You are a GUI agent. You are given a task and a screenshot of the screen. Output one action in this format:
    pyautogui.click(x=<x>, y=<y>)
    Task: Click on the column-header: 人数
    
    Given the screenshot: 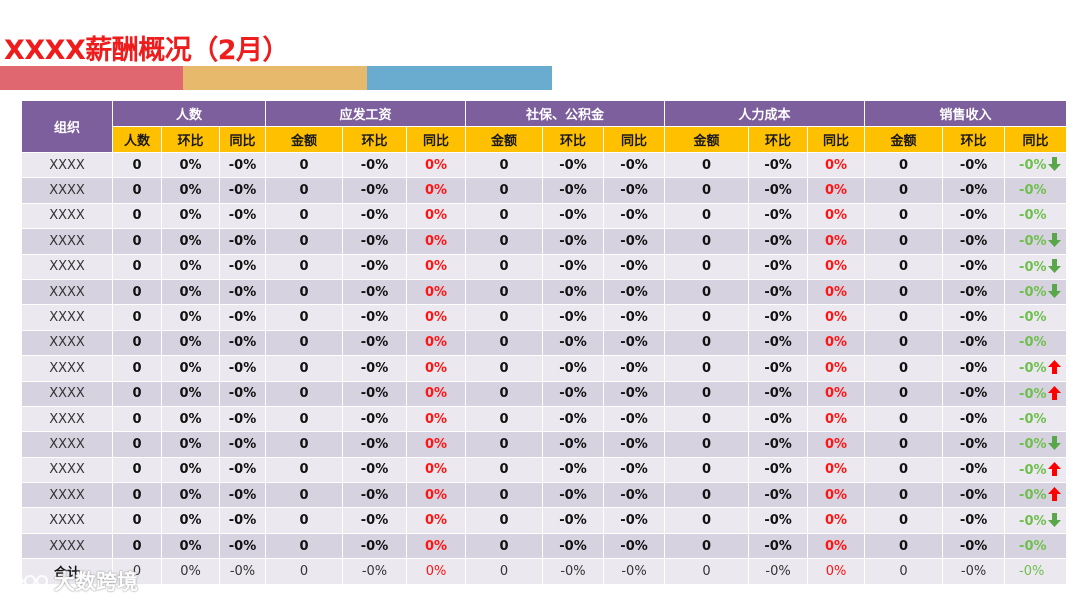 What is the action you would take?
    pyautogui.click(x=136, y=139)
    